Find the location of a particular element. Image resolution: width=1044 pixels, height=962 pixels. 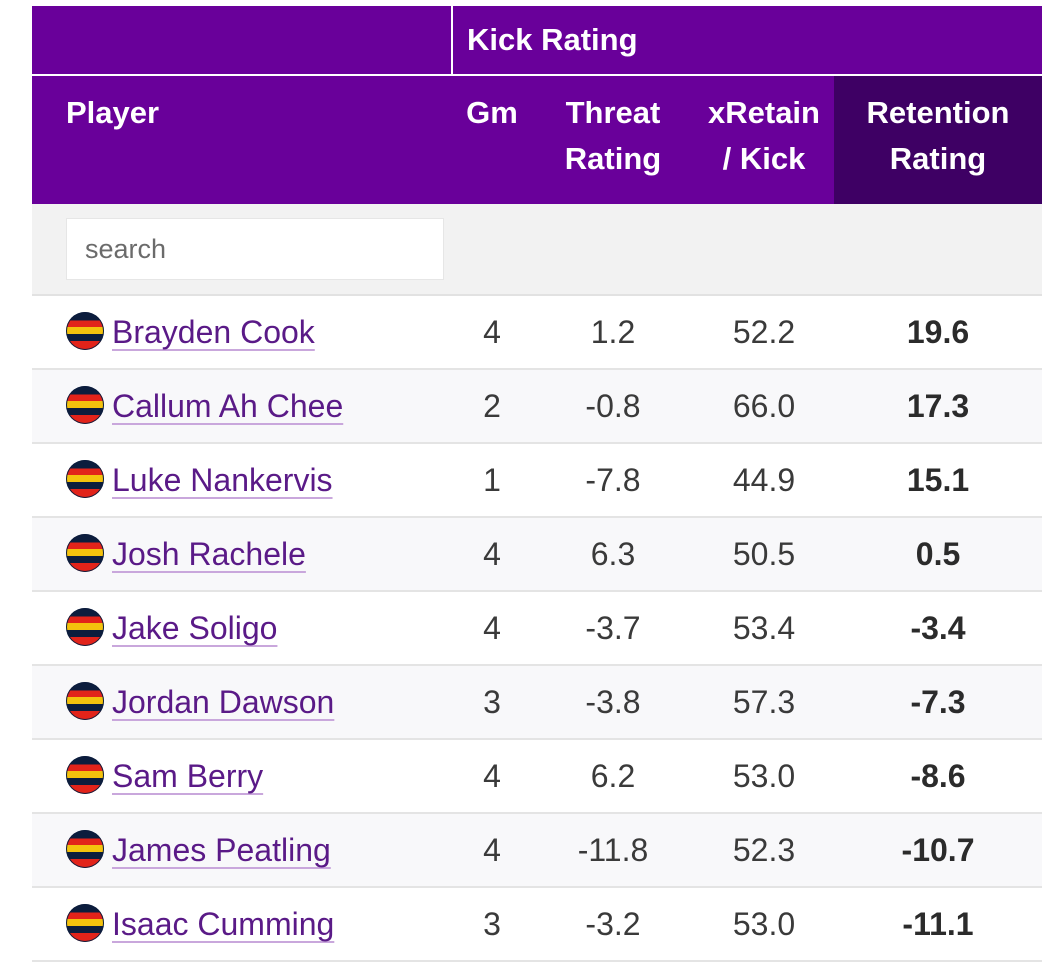

column-header-retention-line1: Retention is located at coordinates (938, 112).